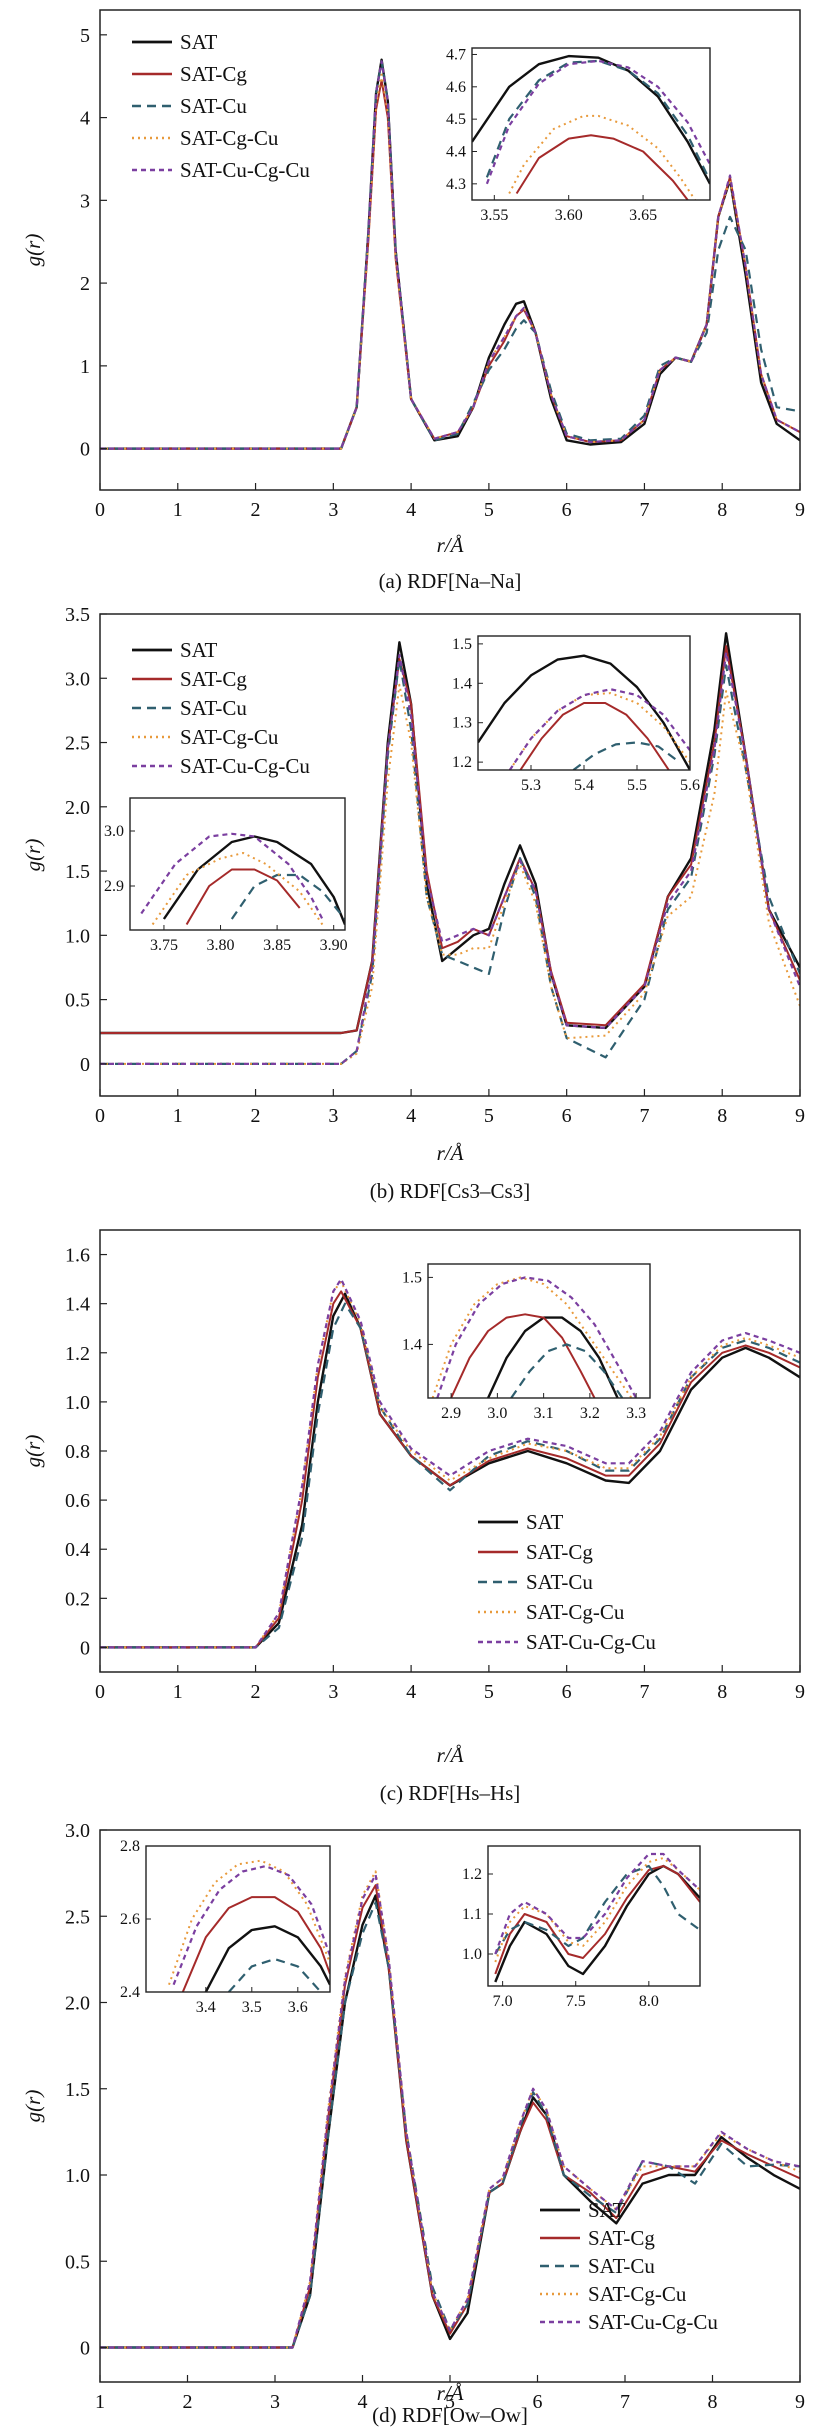 The image size is (832, 2432). I want to click on inset-y-tick-label: 4.3, so click(456, 184).